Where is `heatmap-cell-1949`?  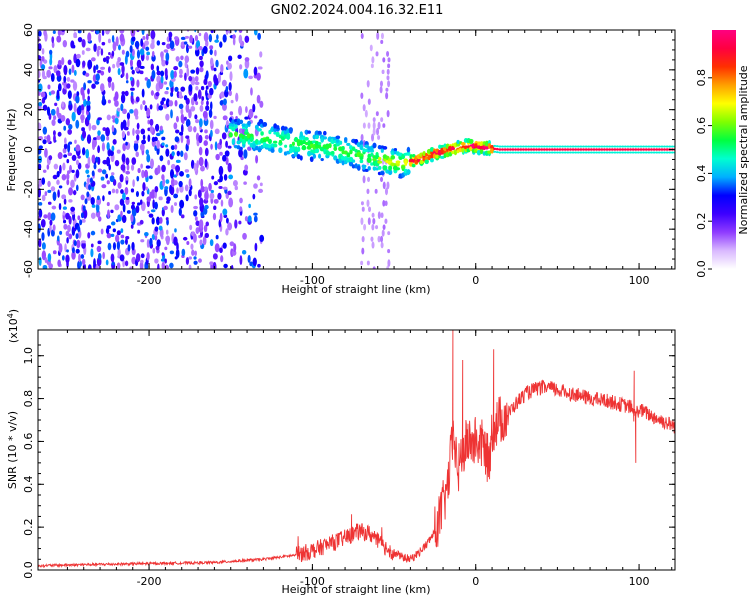 heatmap-cell-1949 is located at coordinates (654, 146).